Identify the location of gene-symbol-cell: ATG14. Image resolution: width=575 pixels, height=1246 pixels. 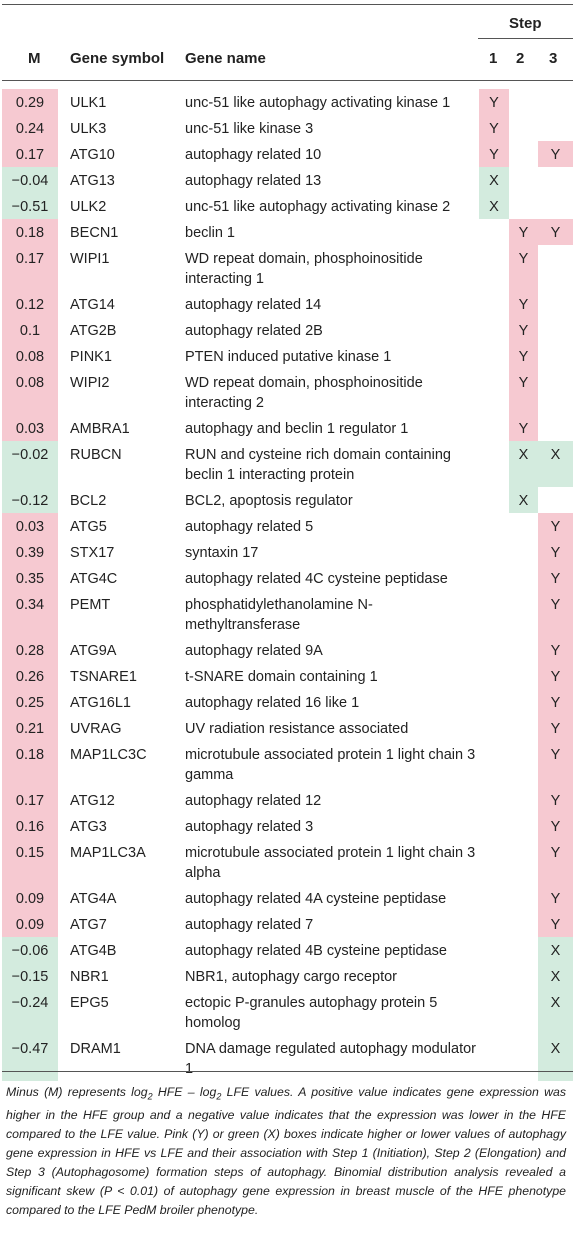
(92, 305).